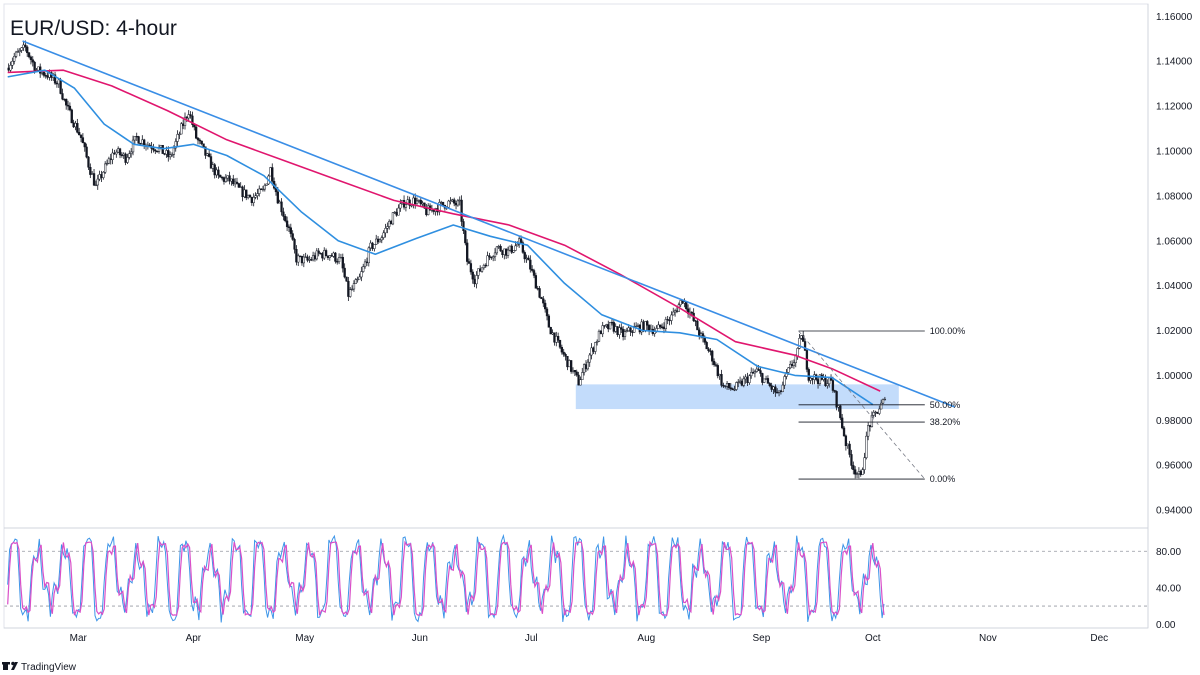 This screenshot has height=675, width=1200. What do you see at coordinates (420, 638) in the screenshot?
I see `time-axis-label: Jun` at bounding box center [420, 638].